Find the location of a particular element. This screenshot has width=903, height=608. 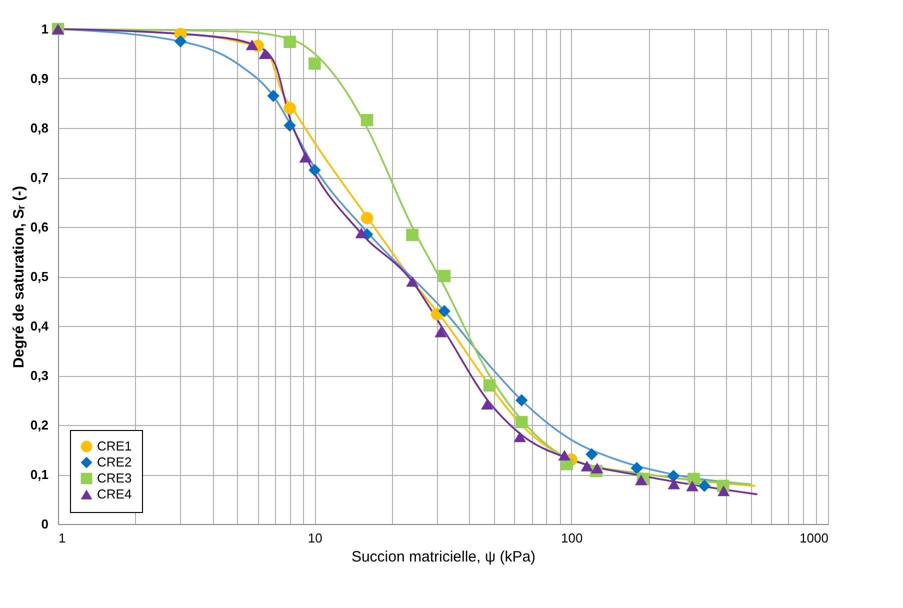

x-axis-title: Succion matricielle, ψ (kPa) is located at coordinates (443, 557).